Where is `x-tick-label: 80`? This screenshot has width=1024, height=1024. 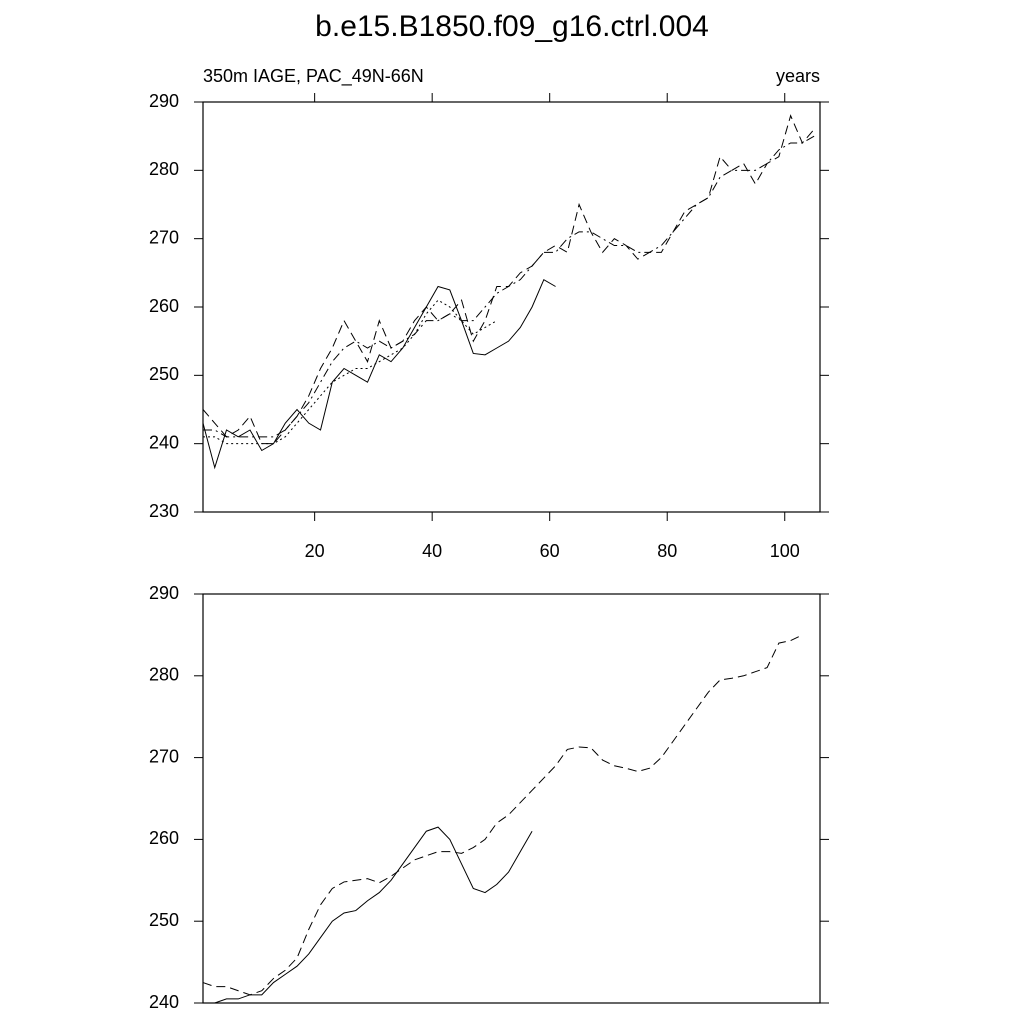 x-tick-label: 80 is located at coordinates (667, 551).